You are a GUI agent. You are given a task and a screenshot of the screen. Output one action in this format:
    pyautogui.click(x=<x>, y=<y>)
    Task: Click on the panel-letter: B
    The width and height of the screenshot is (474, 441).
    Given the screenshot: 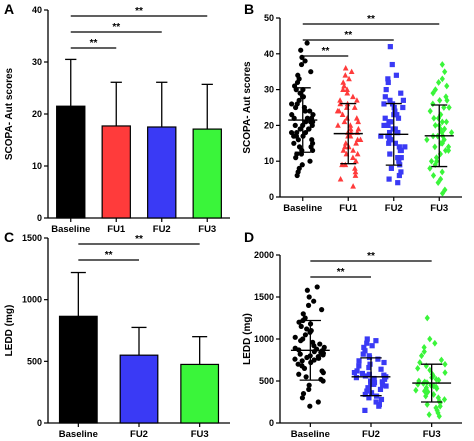 What is the action you would take?
    pyautogui.click(x=249, y=9)
    